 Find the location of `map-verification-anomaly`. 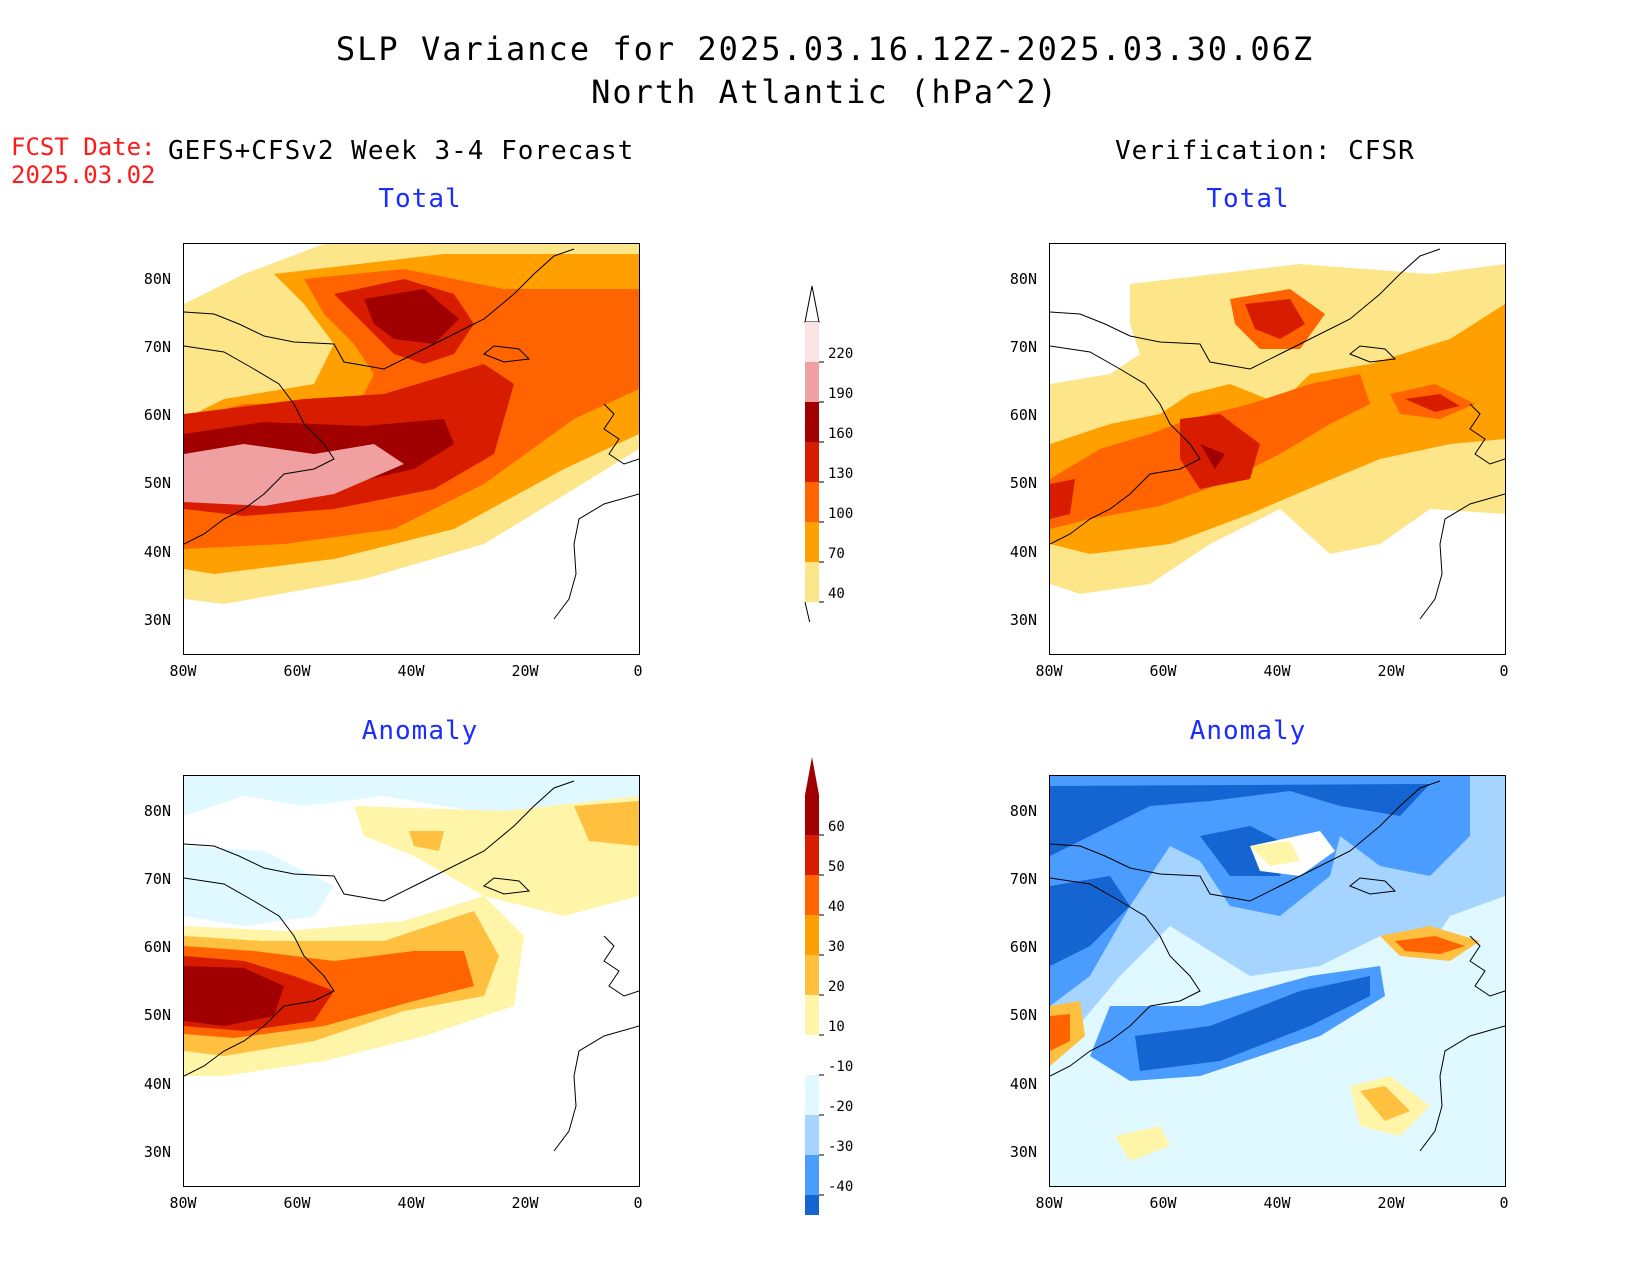

map-verification-anomaly is located at coordinates (1277, 981).